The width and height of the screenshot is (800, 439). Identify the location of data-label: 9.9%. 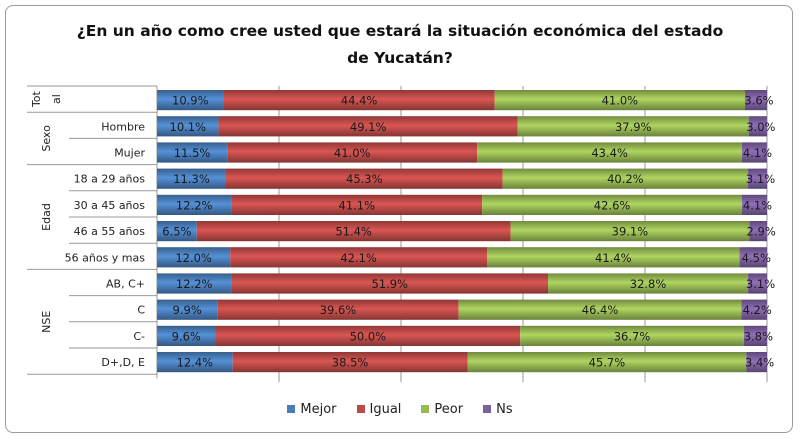
(187, 310).